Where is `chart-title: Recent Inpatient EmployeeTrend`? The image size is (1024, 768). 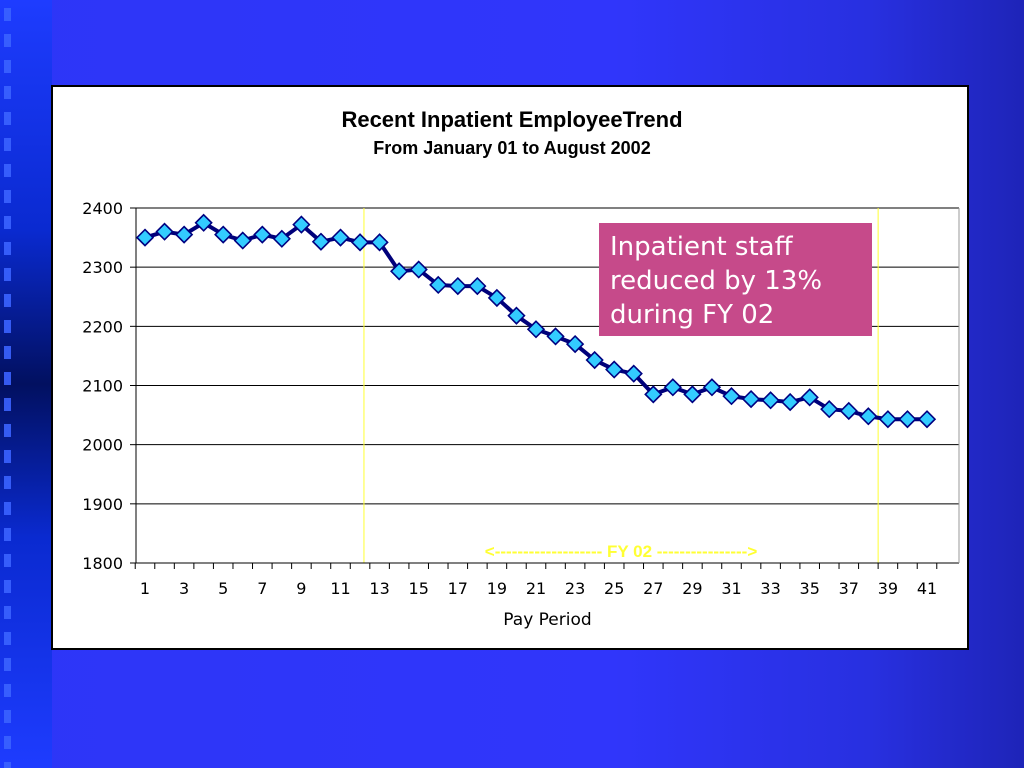
chart-title: Recent Inpatient EmployeeTrend is located at coordinates (511, 119).